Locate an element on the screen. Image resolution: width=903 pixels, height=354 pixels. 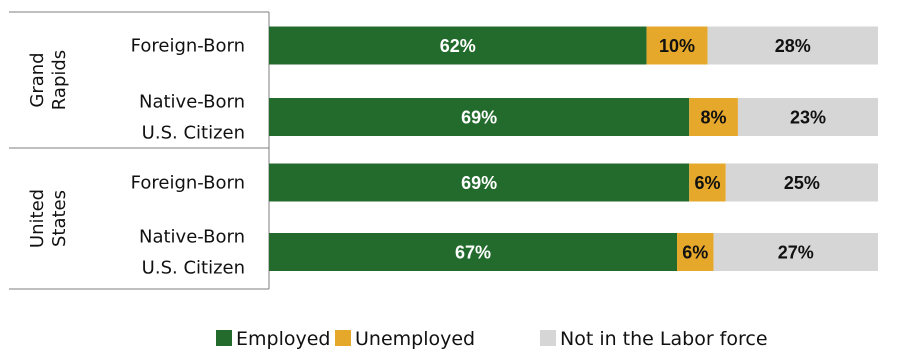
legend-label: Unemployed is located at coordinates (415, 339).